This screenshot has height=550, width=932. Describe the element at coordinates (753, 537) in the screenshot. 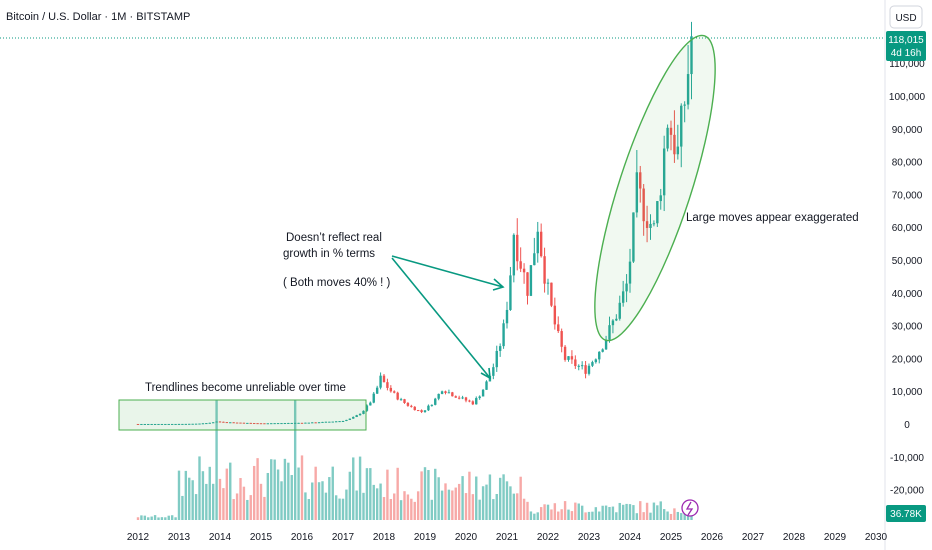

I see `x-tick-label: 2027` at that location.